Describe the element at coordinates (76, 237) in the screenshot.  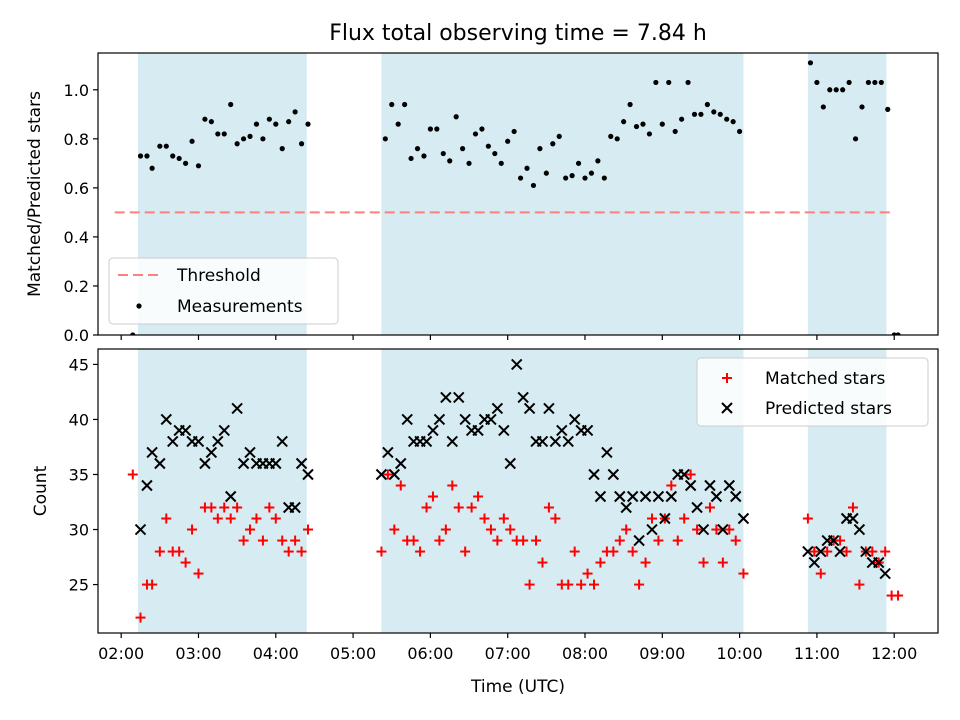
I see `top-y-tick-label: 0.4` at that location.